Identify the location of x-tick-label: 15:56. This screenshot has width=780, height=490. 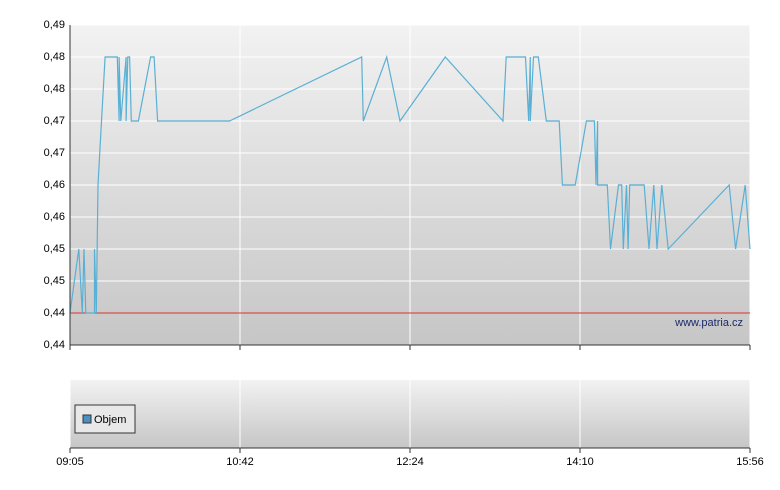
(750, 462).